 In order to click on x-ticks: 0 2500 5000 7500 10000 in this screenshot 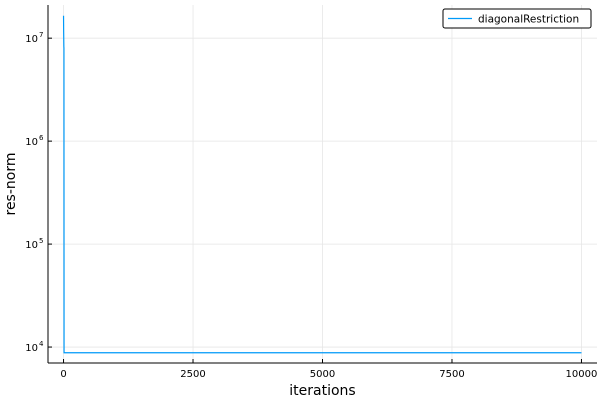, I will do `click(328, 369)`.